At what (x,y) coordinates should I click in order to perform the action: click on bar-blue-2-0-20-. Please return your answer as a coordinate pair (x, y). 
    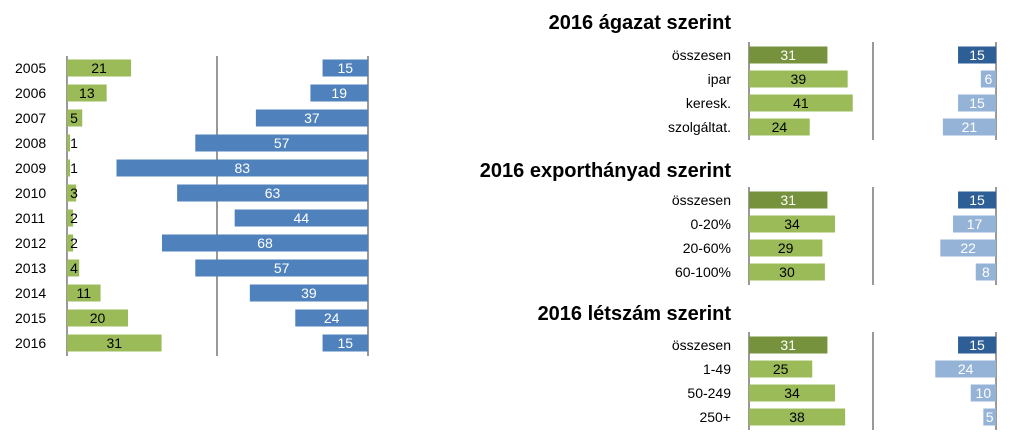
    Looking at the image, I should click on (974, 224).